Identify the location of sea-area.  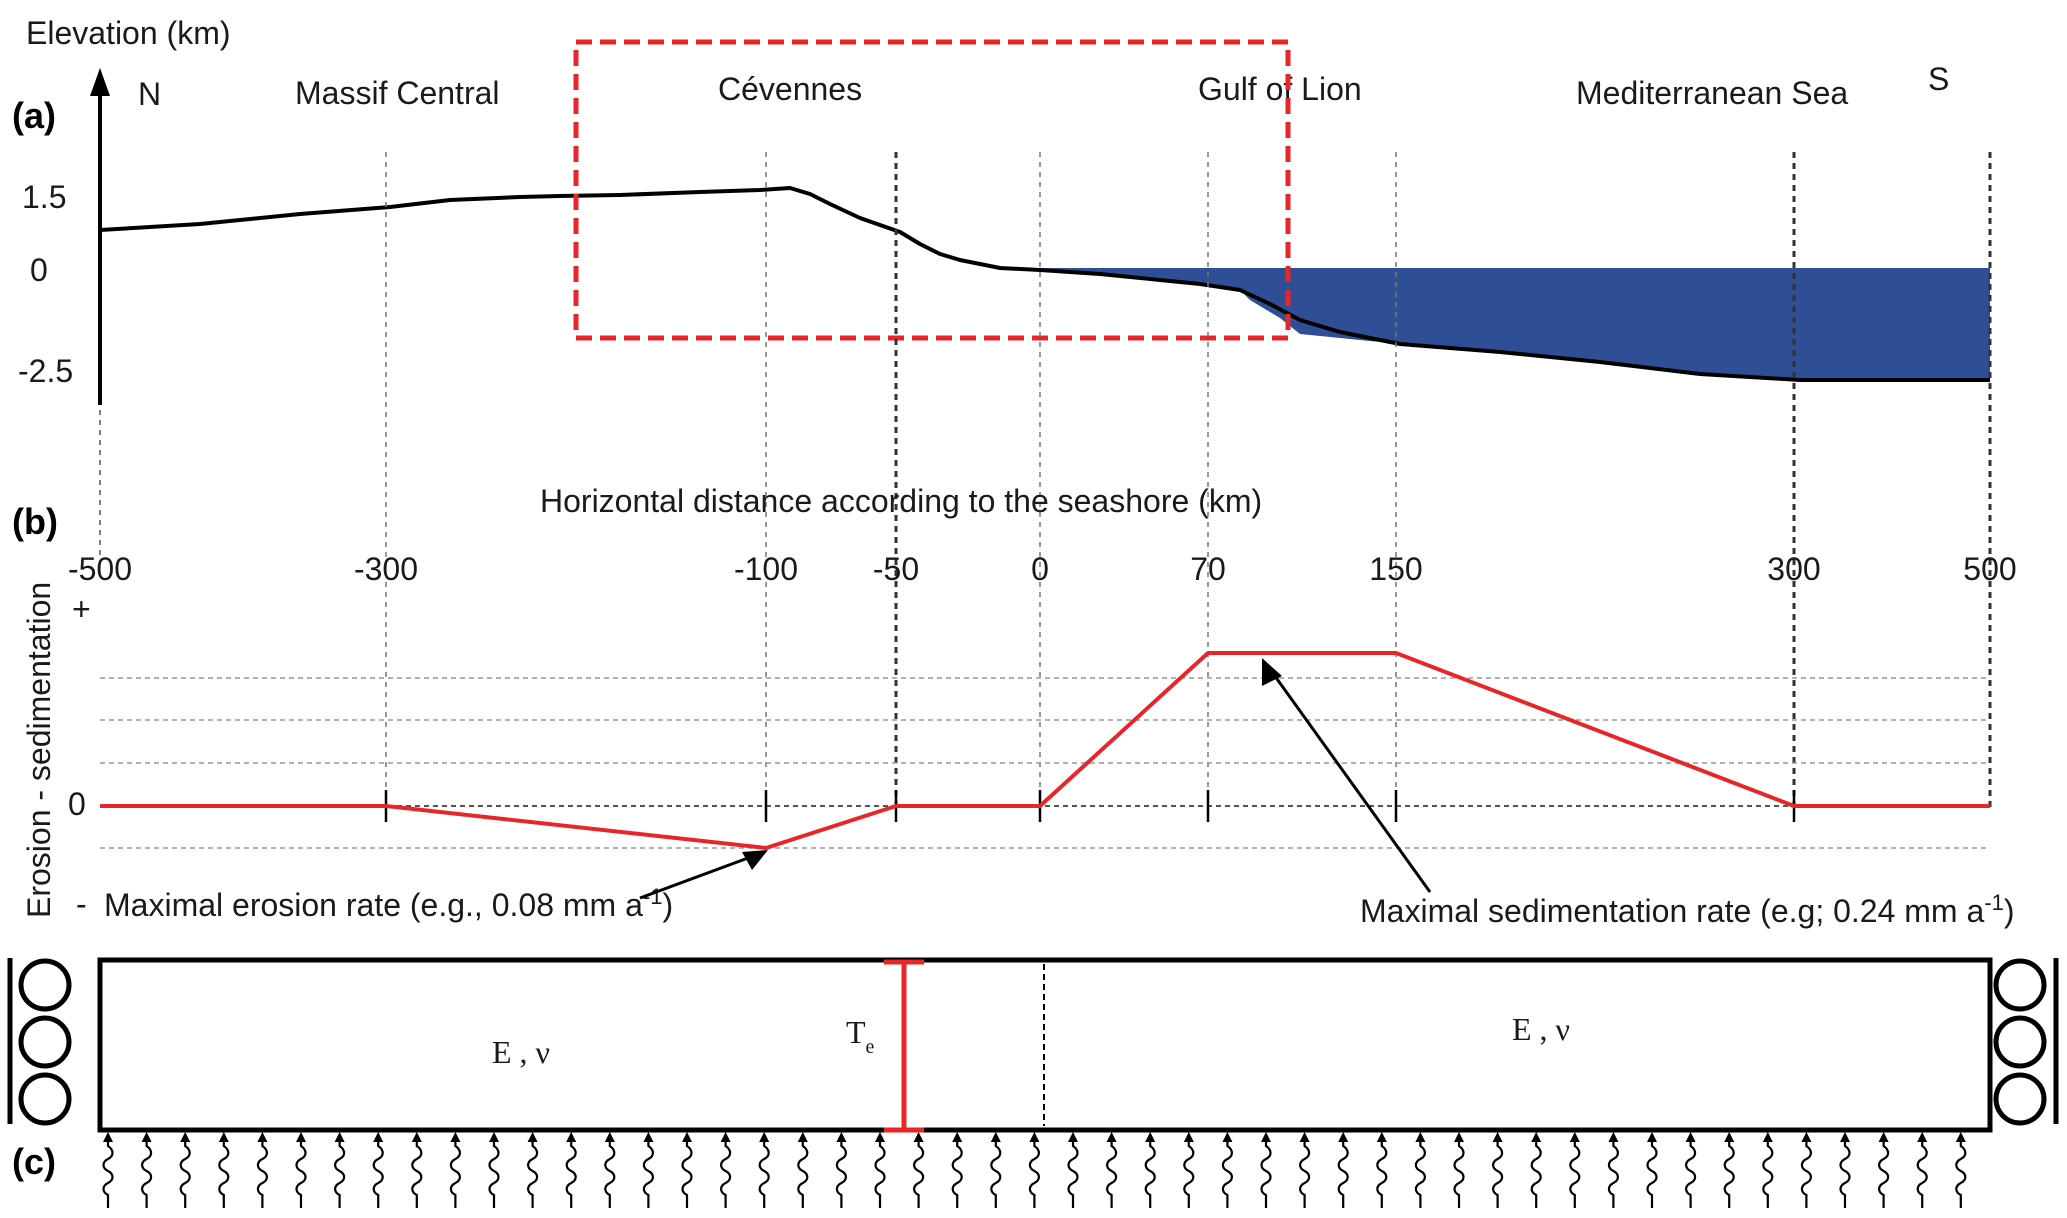
(1515, 324).